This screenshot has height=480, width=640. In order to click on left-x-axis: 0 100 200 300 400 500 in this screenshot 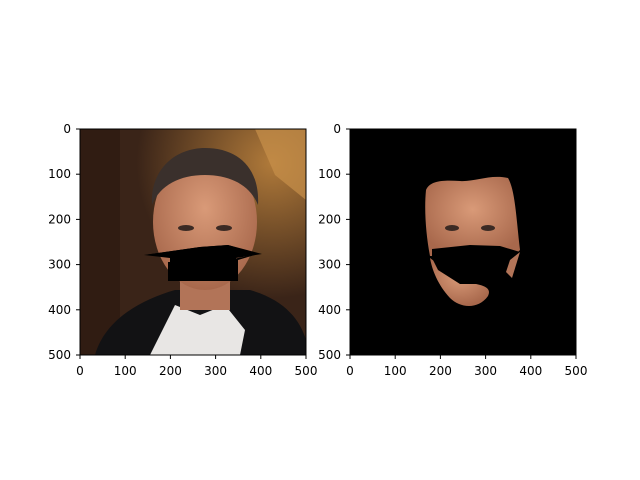, I will do `click(196, 366)`.